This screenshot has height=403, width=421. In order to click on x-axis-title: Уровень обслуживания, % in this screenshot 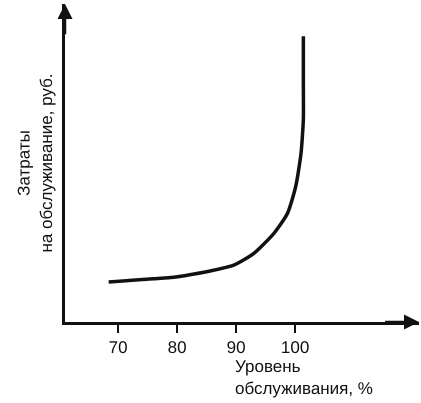, I will do `click(304, 377)`.